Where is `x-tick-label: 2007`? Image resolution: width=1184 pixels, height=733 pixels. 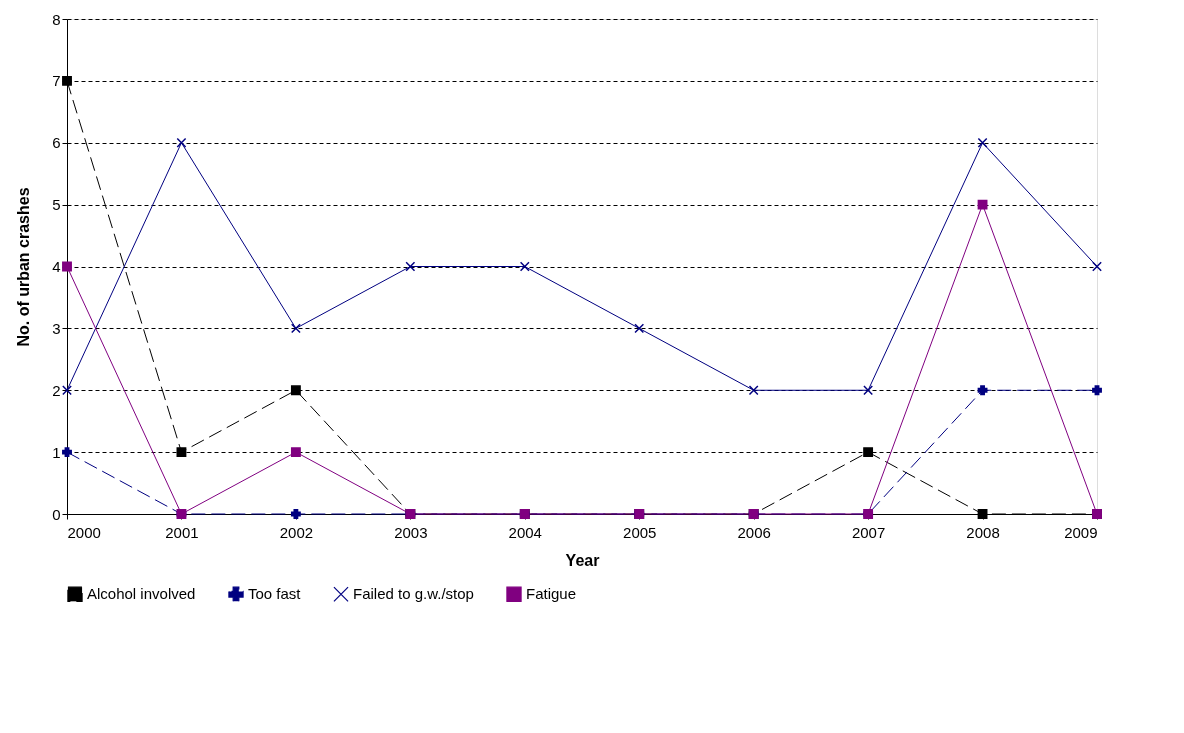 x-tick-label: 2007 is located at coordinates (868, 532).